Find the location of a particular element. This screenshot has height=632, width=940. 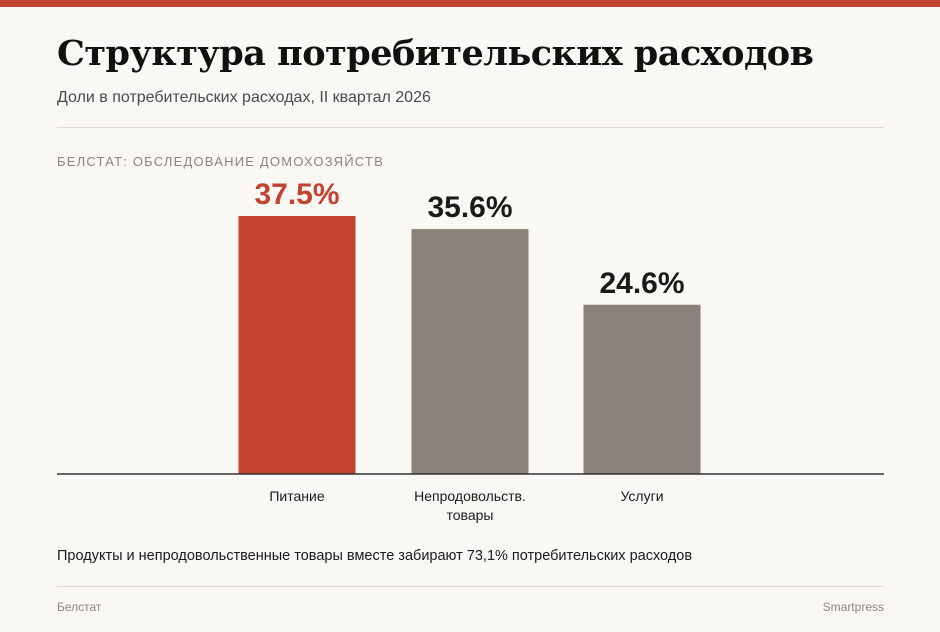

footer-source: Белстат is located at coordinates (79, 607).